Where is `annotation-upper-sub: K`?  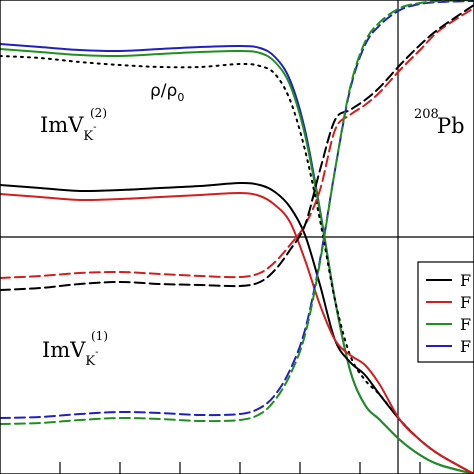
annotation-upper-sub: K is located at coordinates (88, 136).